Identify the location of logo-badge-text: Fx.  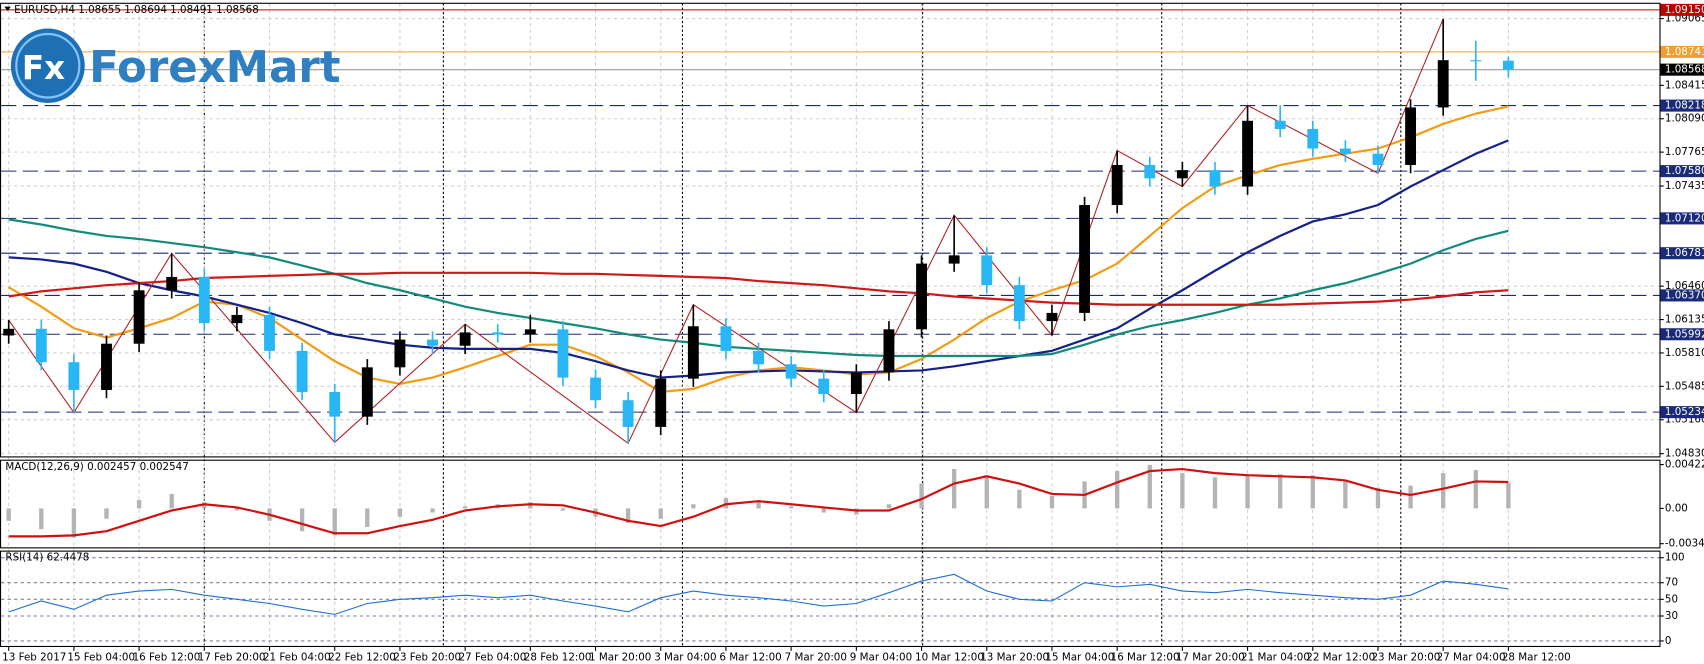
(43, 68).